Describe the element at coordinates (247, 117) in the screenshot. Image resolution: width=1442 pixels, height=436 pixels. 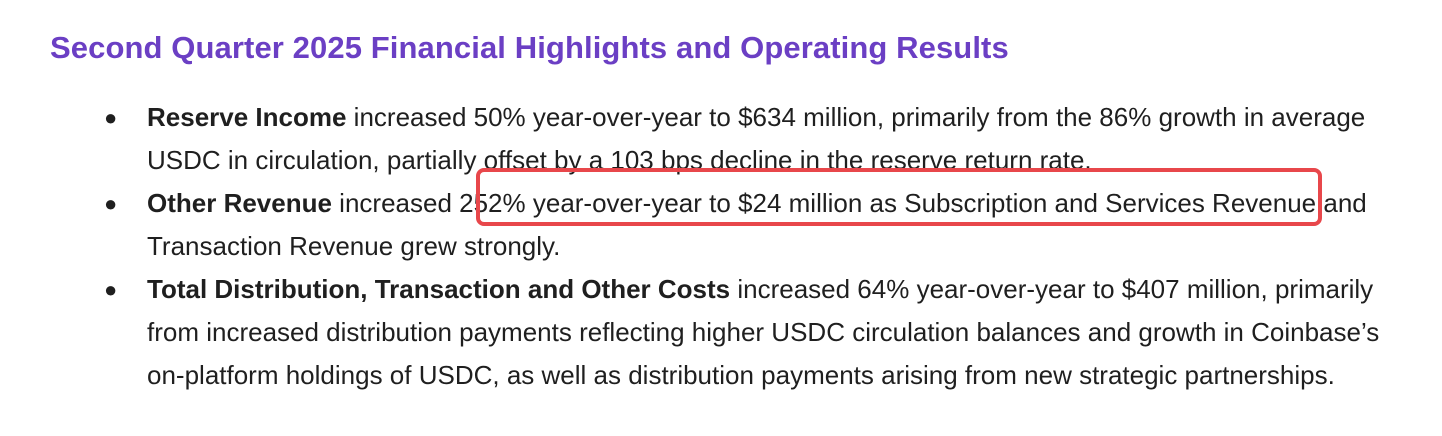
I see `item-title: Reserve Income` at that location.